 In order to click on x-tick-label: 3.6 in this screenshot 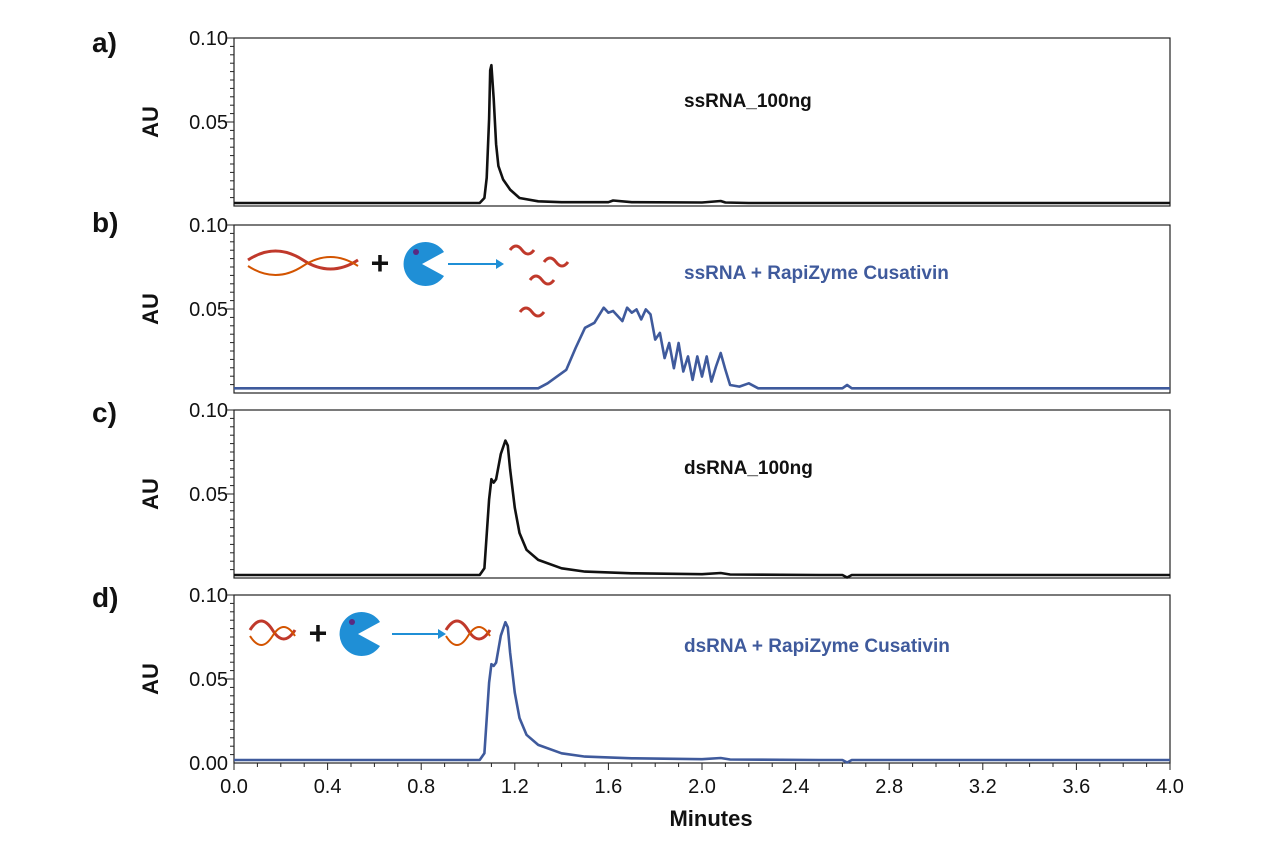, I will do `click(1076, 787)`.